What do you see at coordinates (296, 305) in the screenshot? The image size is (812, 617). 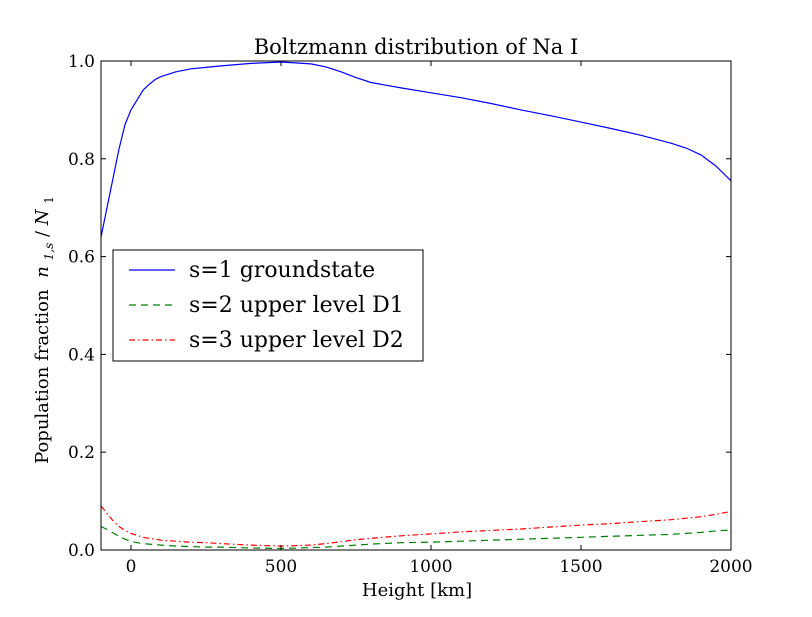 I see `legend-label-2: s=2 upper level D1` at bounding box center [296, 305].